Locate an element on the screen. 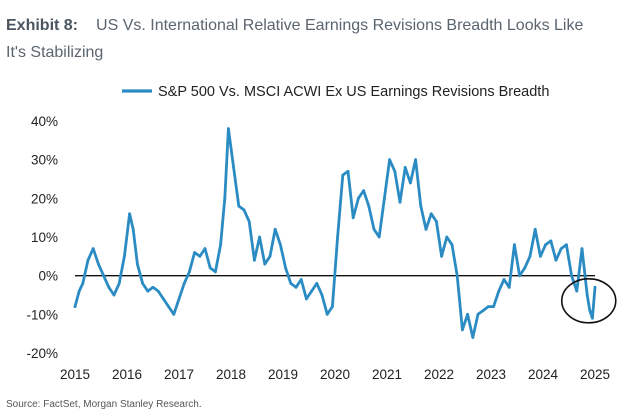 The width and height of the screenshot is (634, 419). x-tick-label: 2018 is located at coordinates (231, 374).